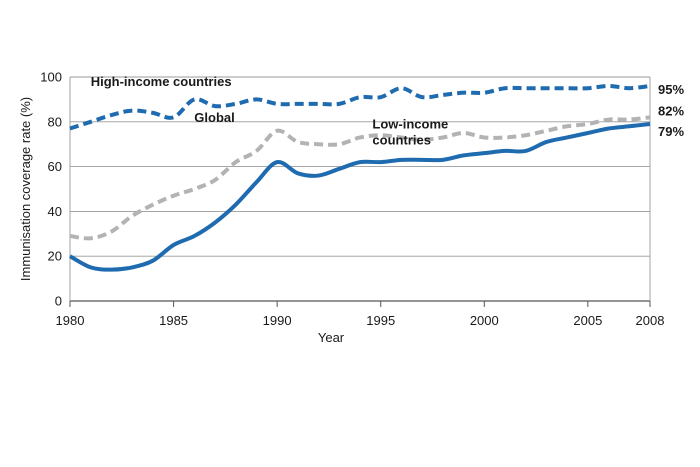  Describe the element at coordinates (25, 189) in the screenshot. I see `y-axis-label: Immunisation coverage rate (%)` at that location.